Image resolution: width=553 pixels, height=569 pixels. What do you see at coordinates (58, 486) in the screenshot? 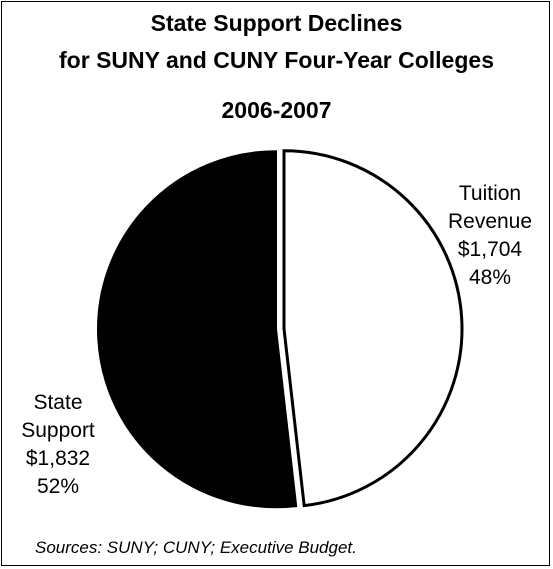
I see `slice-label-state-percent: 52%` at bounding box center [58, 486].